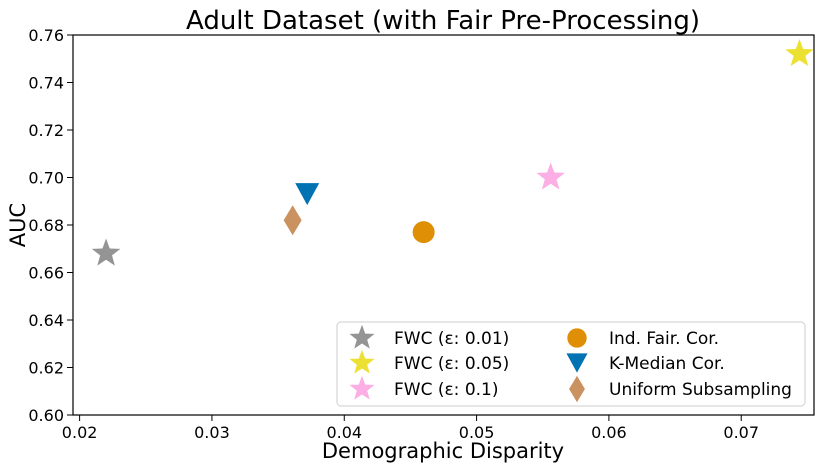  What do you see at coordinates (443, 21) in the screenshot?
I see `chart-title: Adult Dataset (with Fair Pre-Processing)` at bounding box center [443, 21].